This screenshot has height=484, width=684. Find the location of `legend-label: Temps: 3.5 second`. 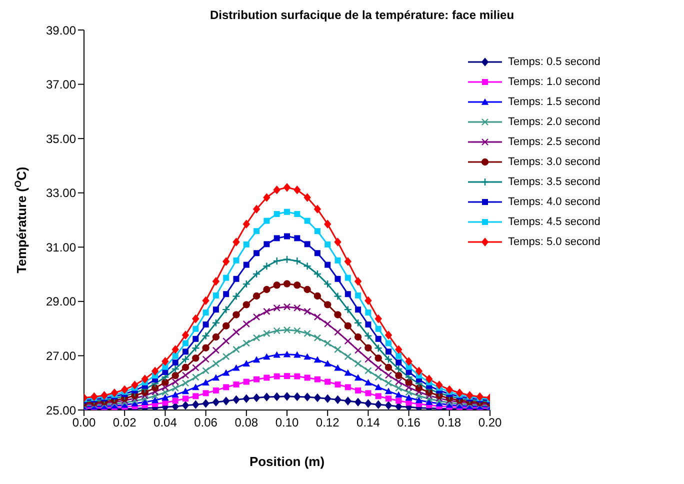

legend-label: Temps: 3.5 second is located at coordinates (554, 182).